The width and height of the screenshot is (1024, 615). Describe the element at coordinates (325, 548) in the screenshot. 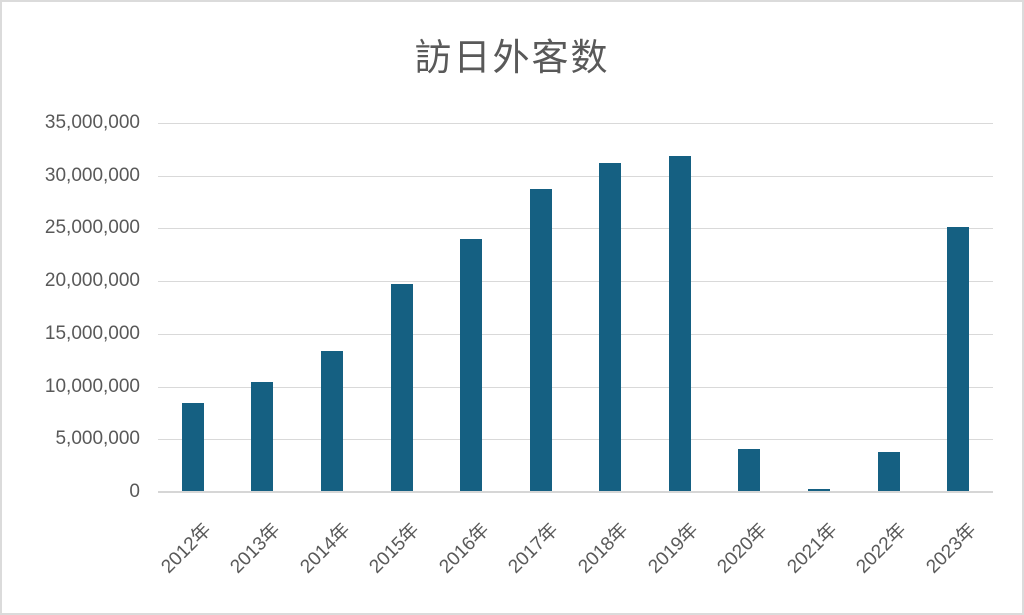

I see `x-axis-tick-label: 2014年` at that location.